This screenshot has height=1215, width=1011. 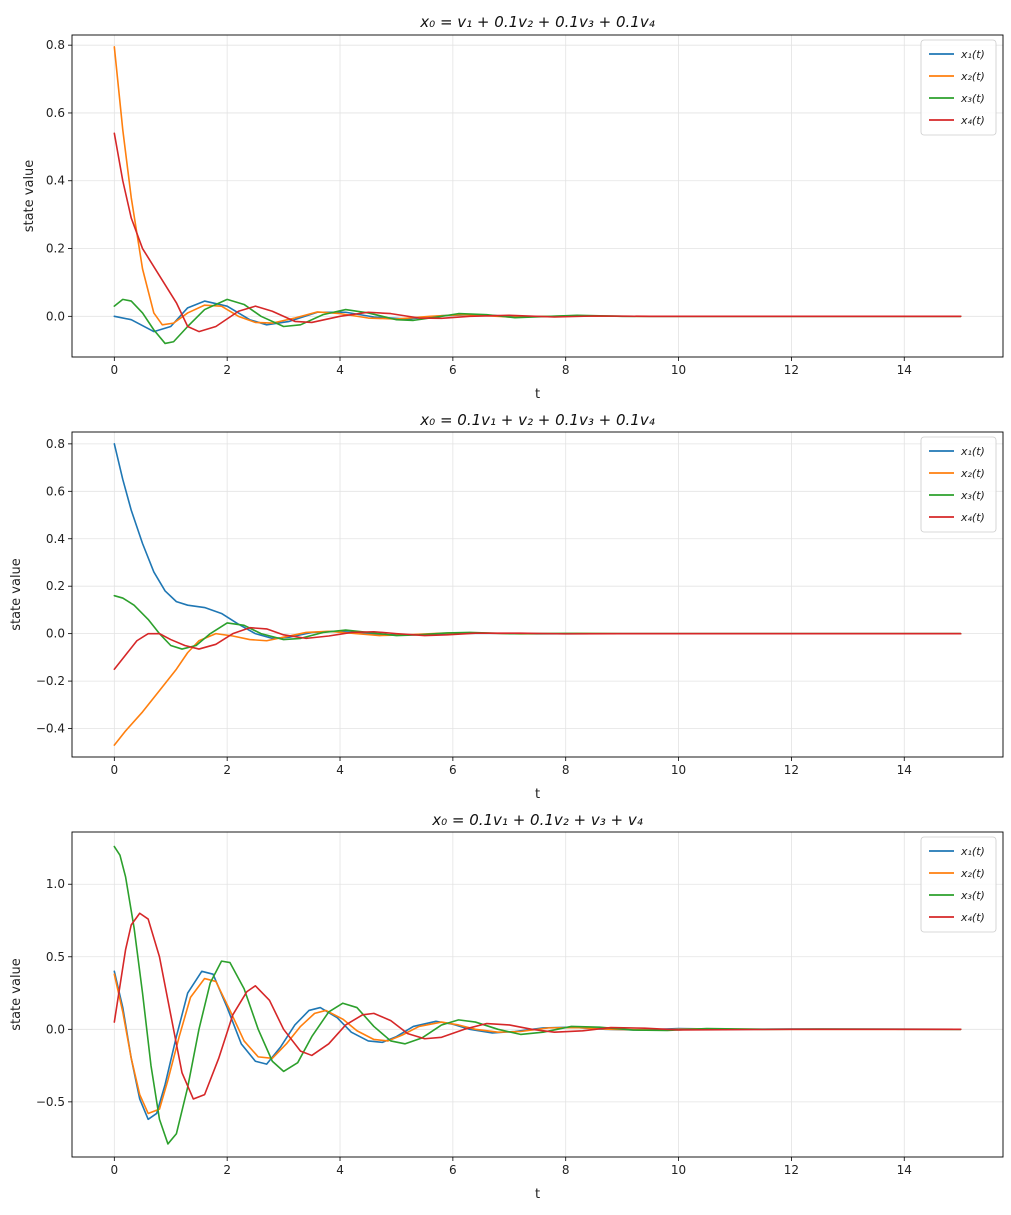 I want to click on y-tick-label: −0.5, so click(x=50, y=1102).